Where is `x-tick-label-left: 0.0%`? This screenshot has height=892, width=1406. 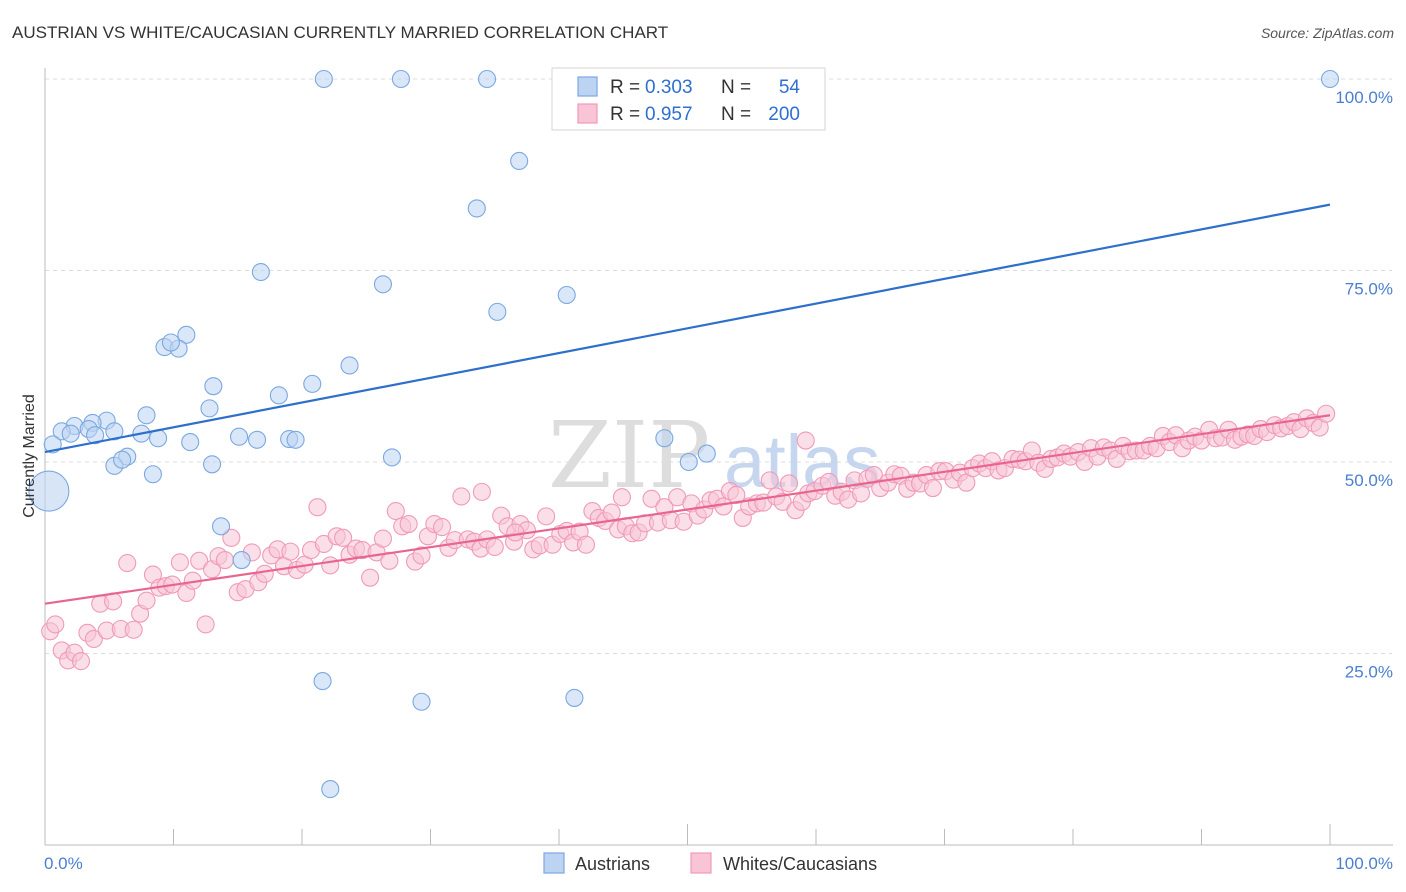 x-tick-label-left: 0.0% is located at coordinates (63, 863).